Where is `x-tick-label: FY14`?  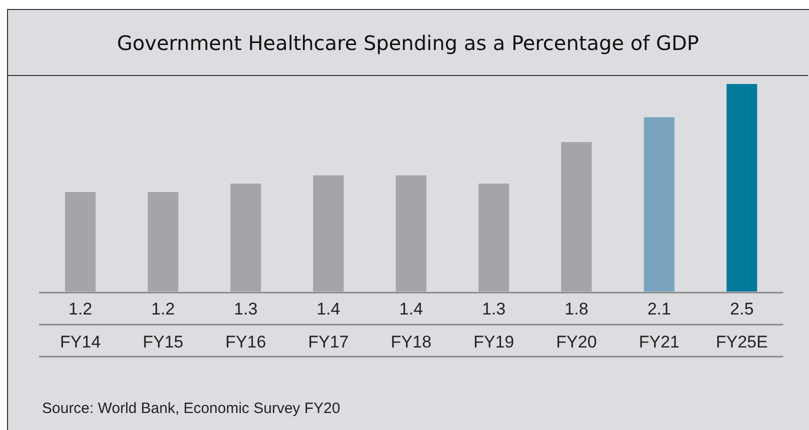 x-tick-label: FY14 is located at coordinates (80, 342).